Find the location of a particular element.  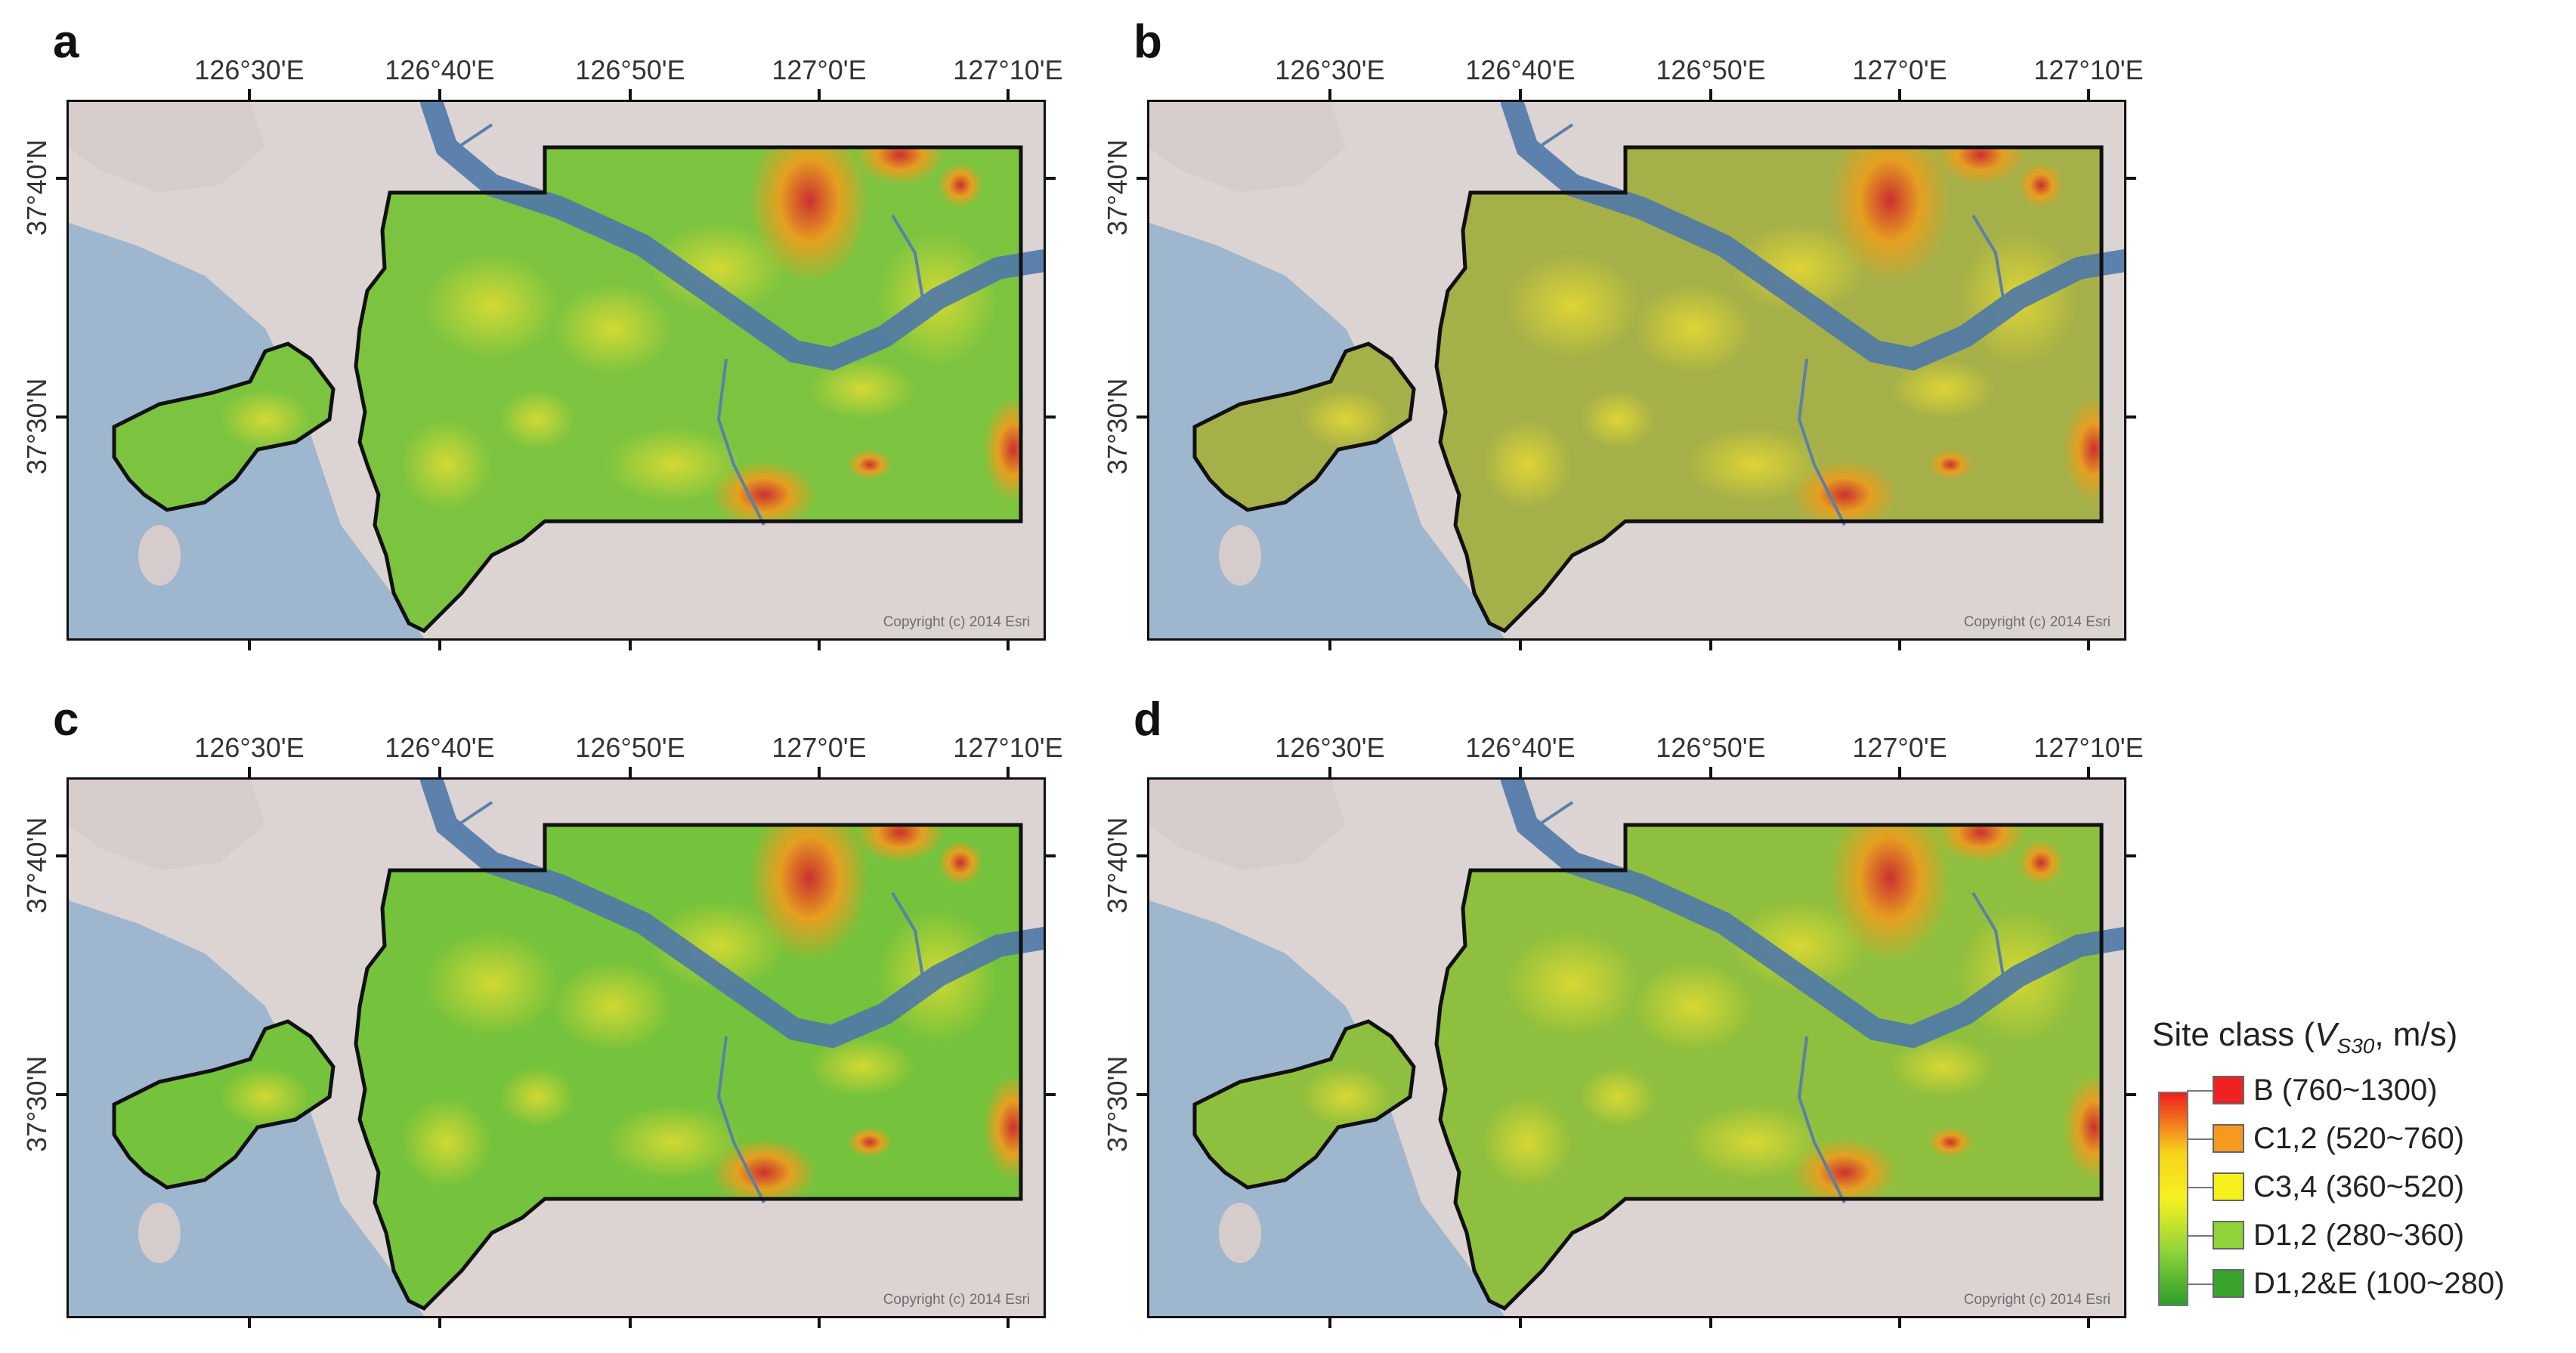

panel-letter: c is located at coordinates (66, 719).